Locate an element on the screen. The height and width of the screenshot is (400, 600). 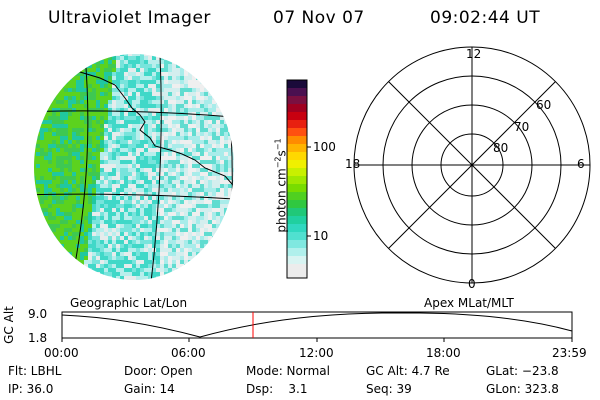
colorbar-unit-label: photon cm−2s−1 is located at coordinates (281, 186).